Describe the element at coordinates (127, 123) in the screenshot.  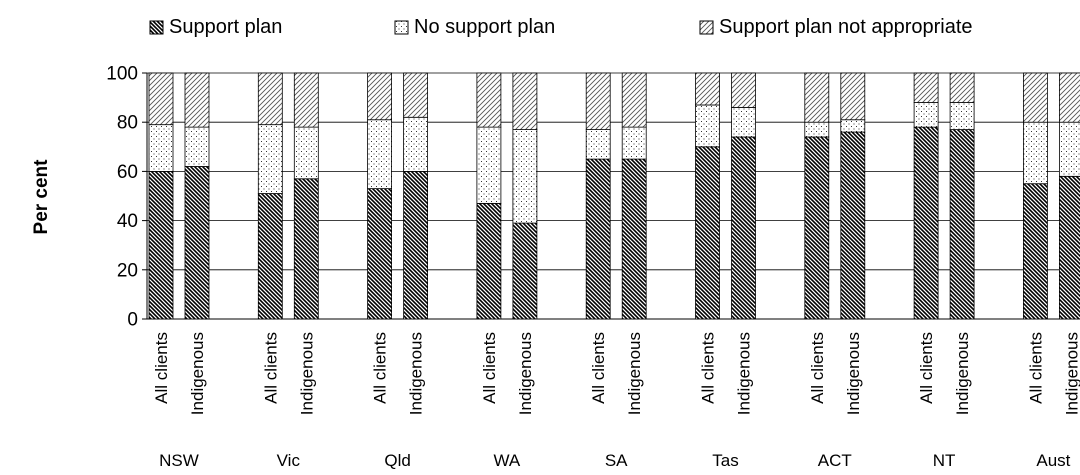
I see `y-tick-label-80: 80` at that location.